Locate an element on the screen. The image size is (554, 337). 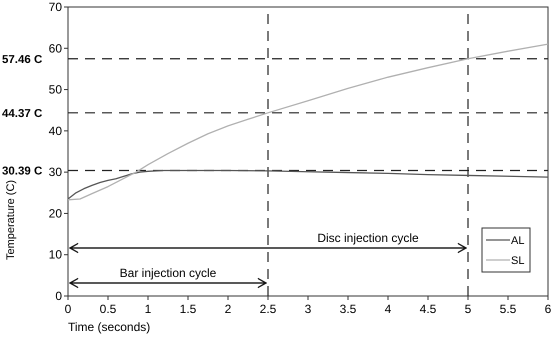
legend-label: AL is located at coordinates (517, 241).